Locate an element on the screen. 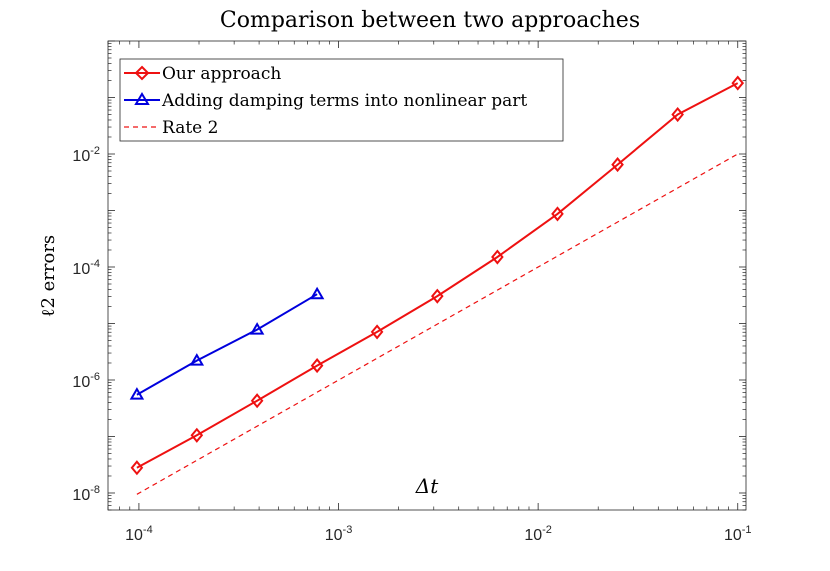  legend-entry-our-approach: Our approach is located at coordinates (202, 74).